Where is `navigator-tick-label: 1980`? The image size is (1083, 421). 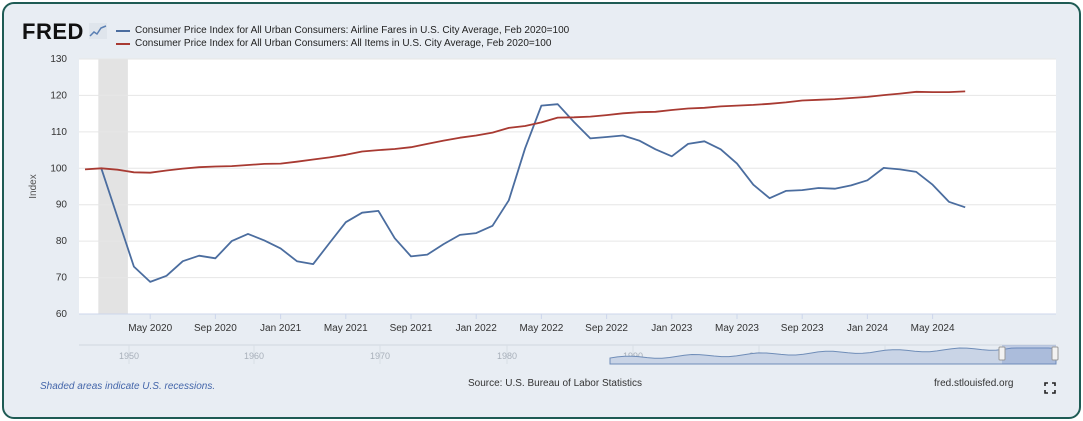
navigator-tick-label: 1980 is located at coordinates (507, 356).